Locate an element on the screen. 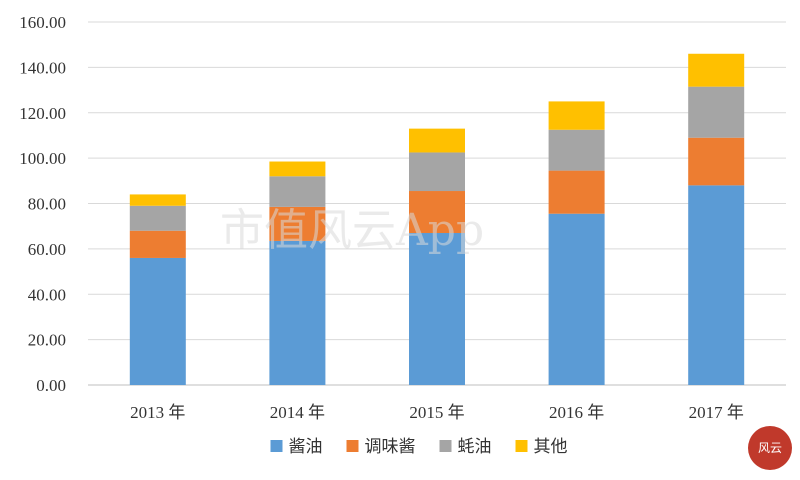 The image size is (800, 480). x-tick-label: 2013 年 is located at coordinates (157, 412).